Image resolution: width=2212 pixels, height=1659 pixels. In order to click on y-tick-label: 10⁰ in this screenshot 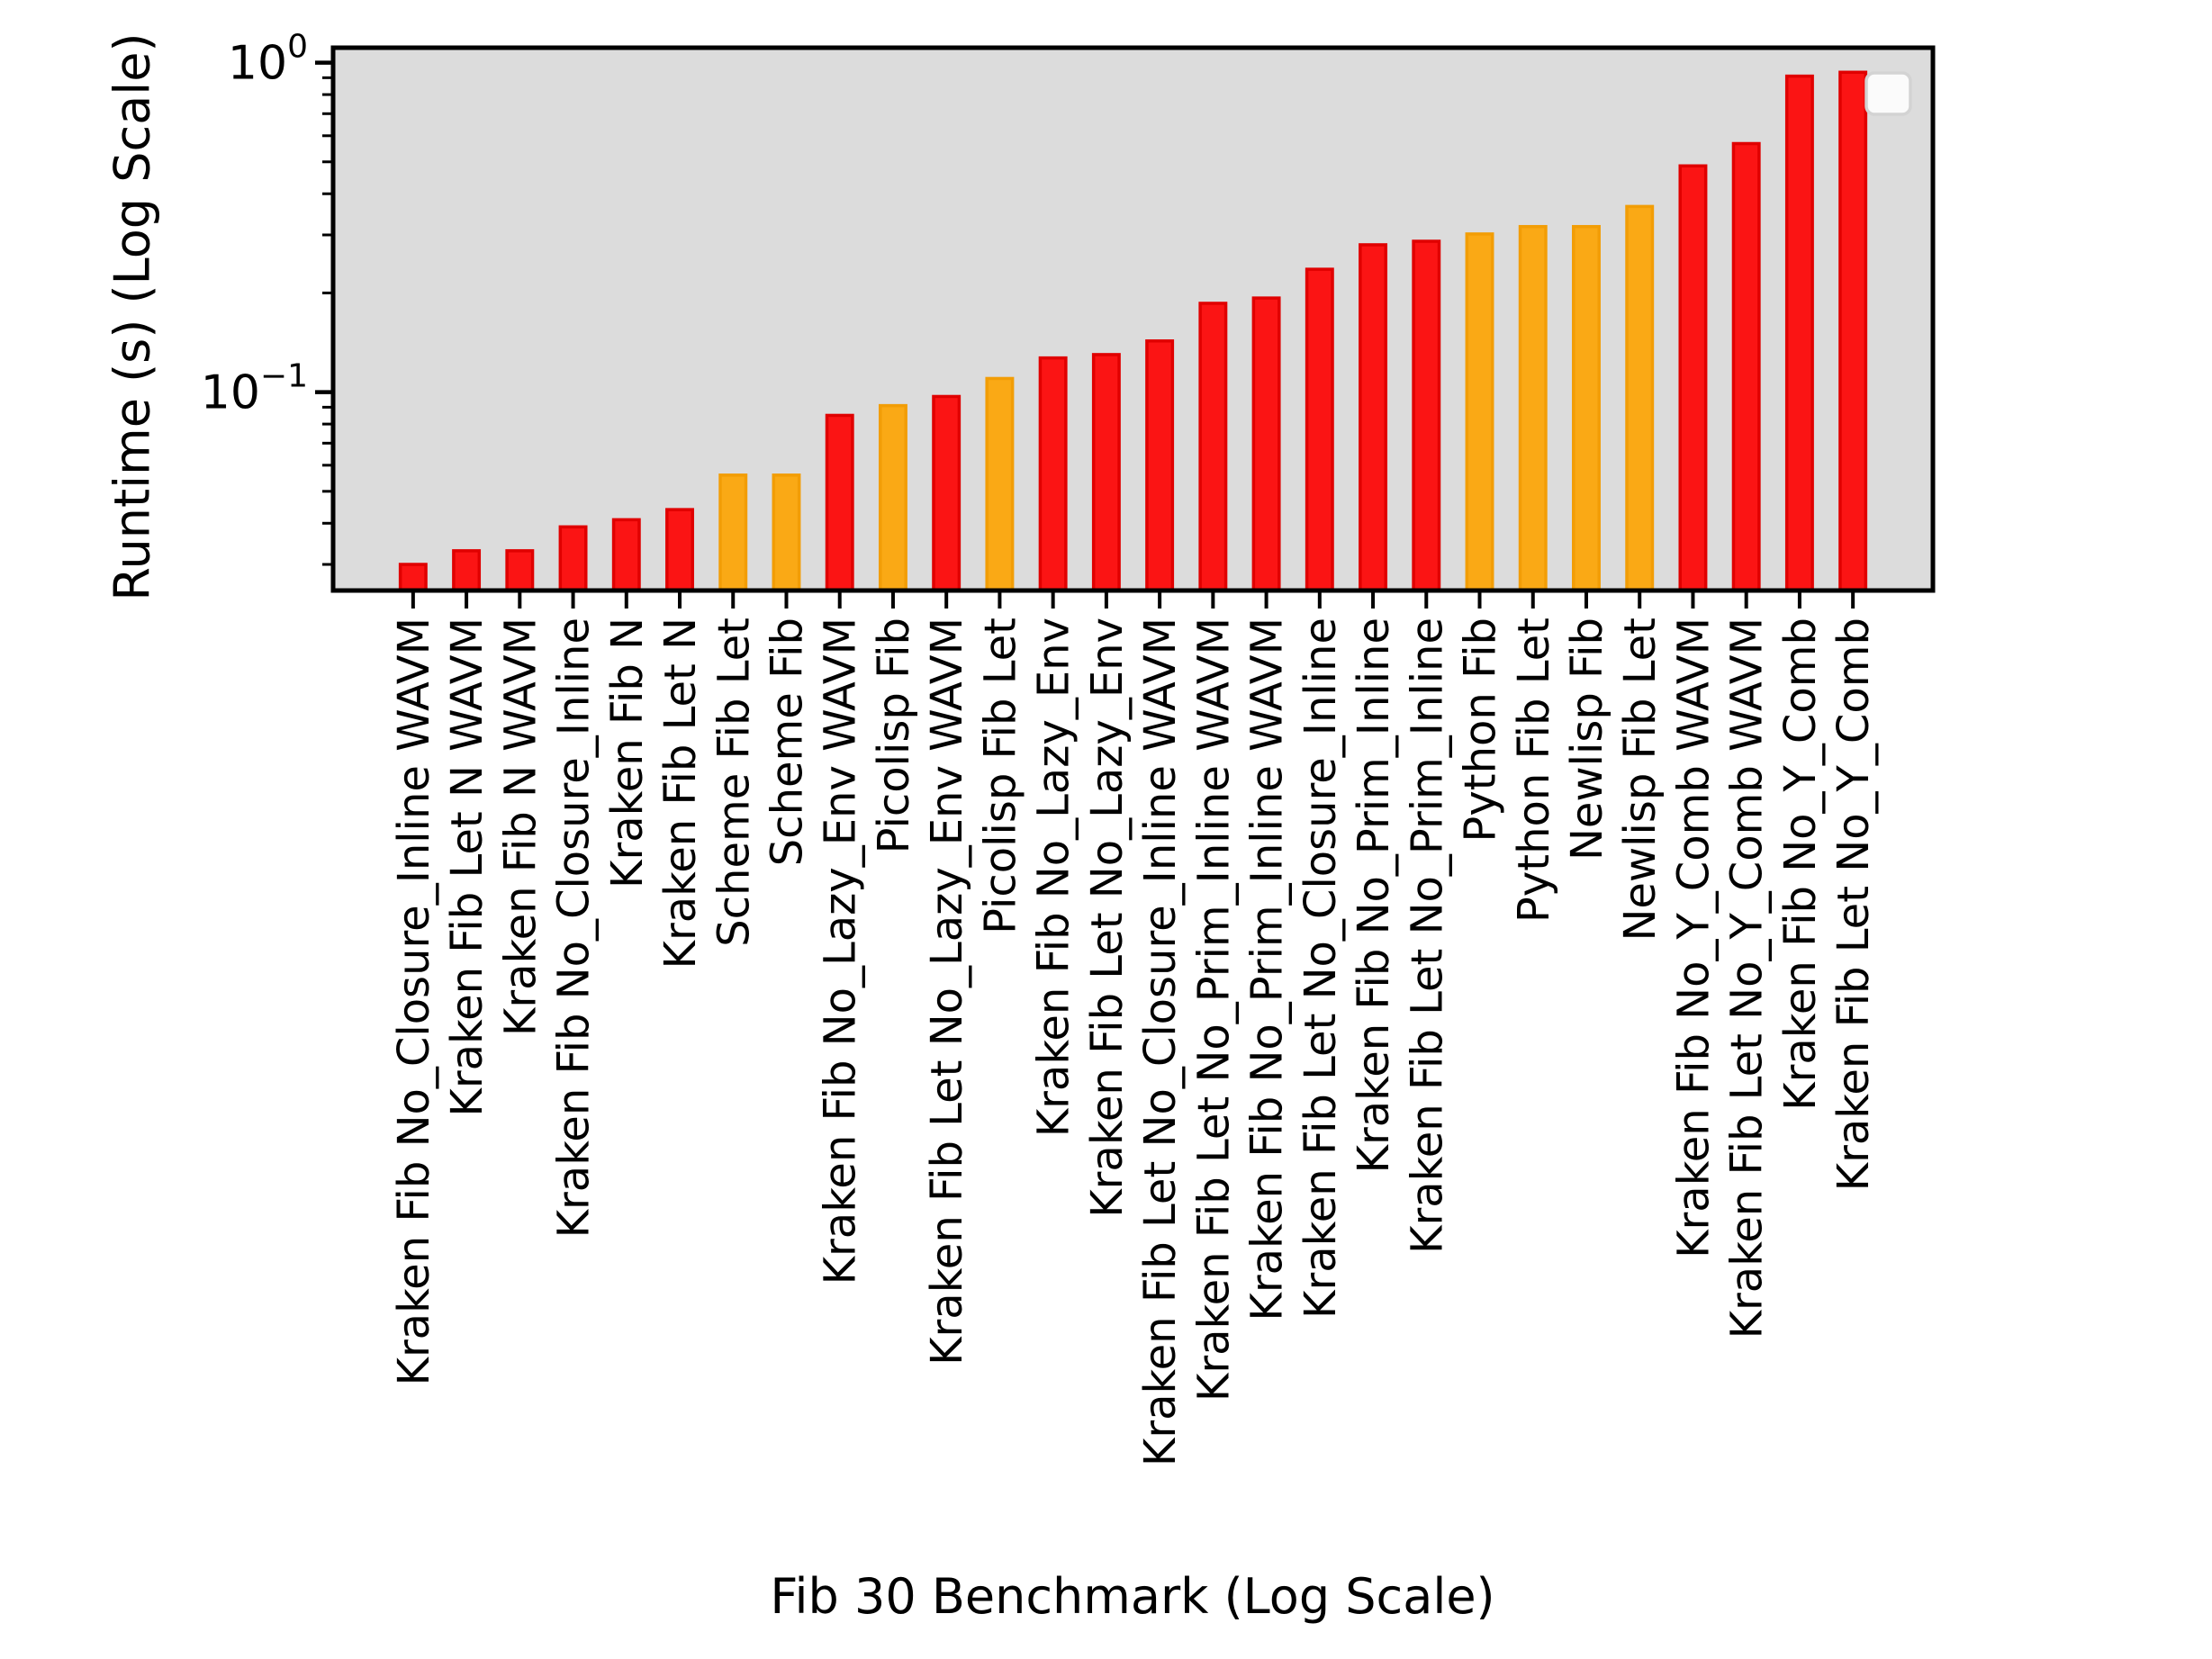, I will do `click(268, 60)`.